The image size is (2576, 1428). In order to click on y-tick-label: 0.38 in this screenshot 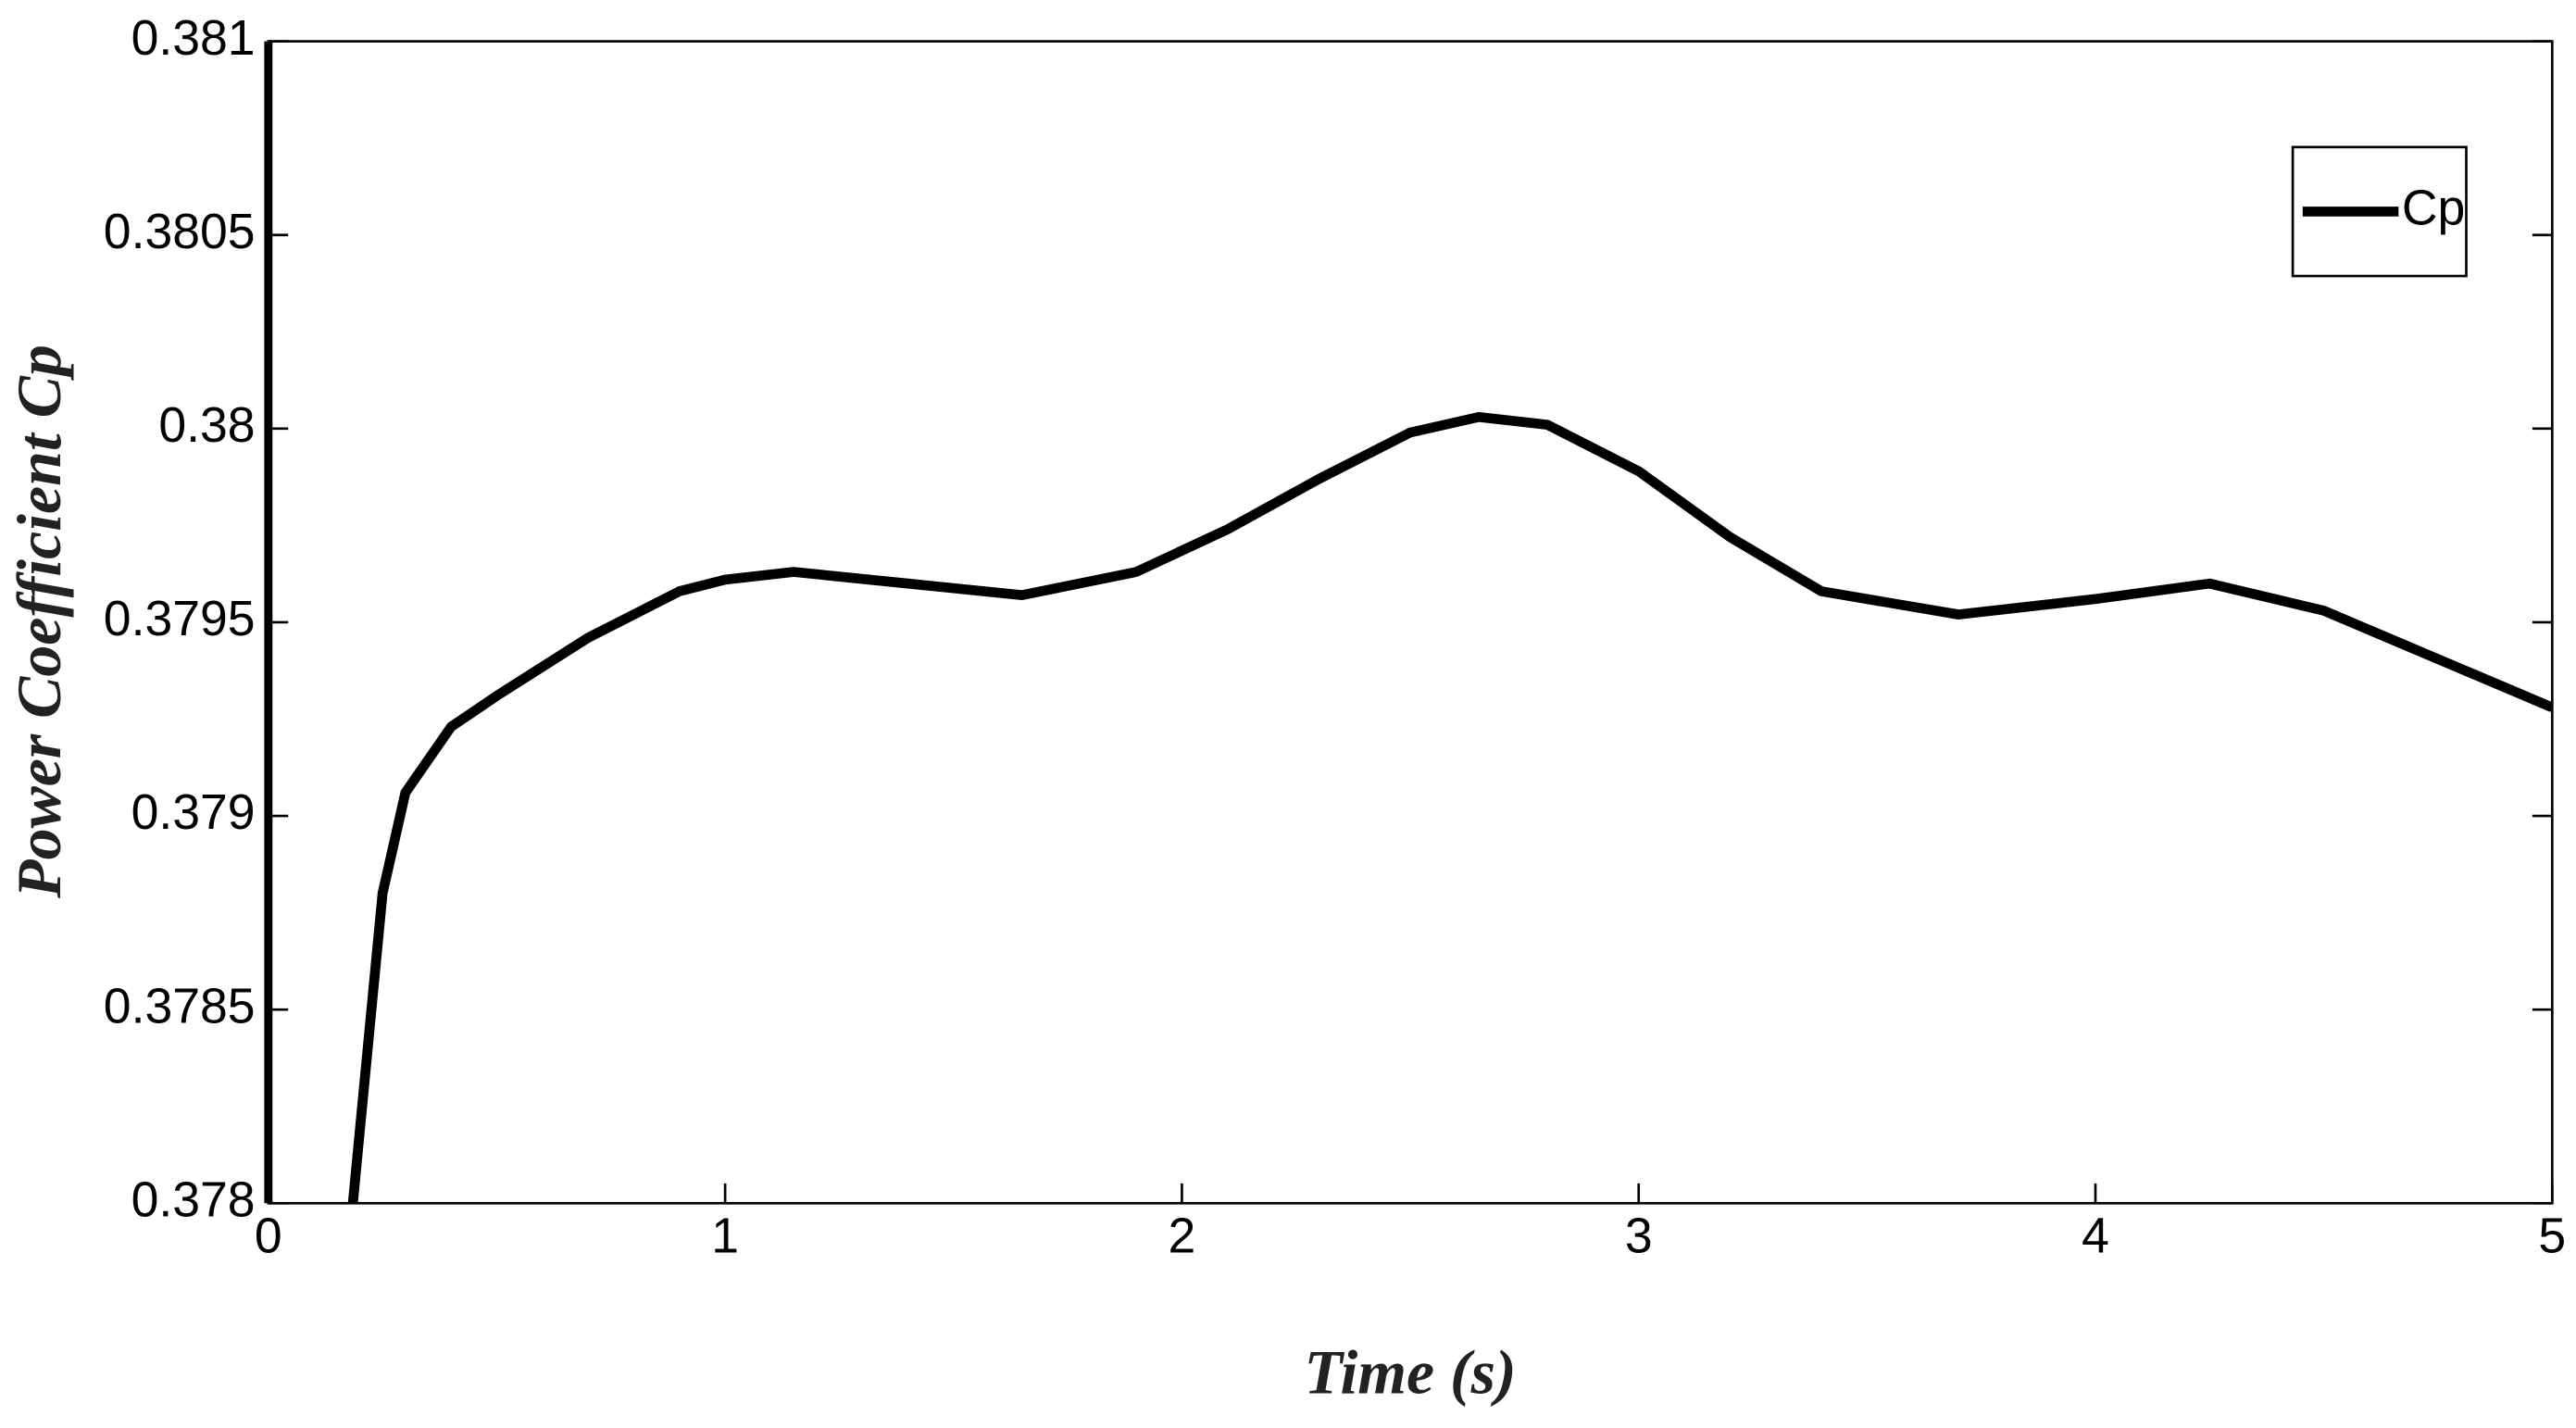, I will do `click(206, 425)`.